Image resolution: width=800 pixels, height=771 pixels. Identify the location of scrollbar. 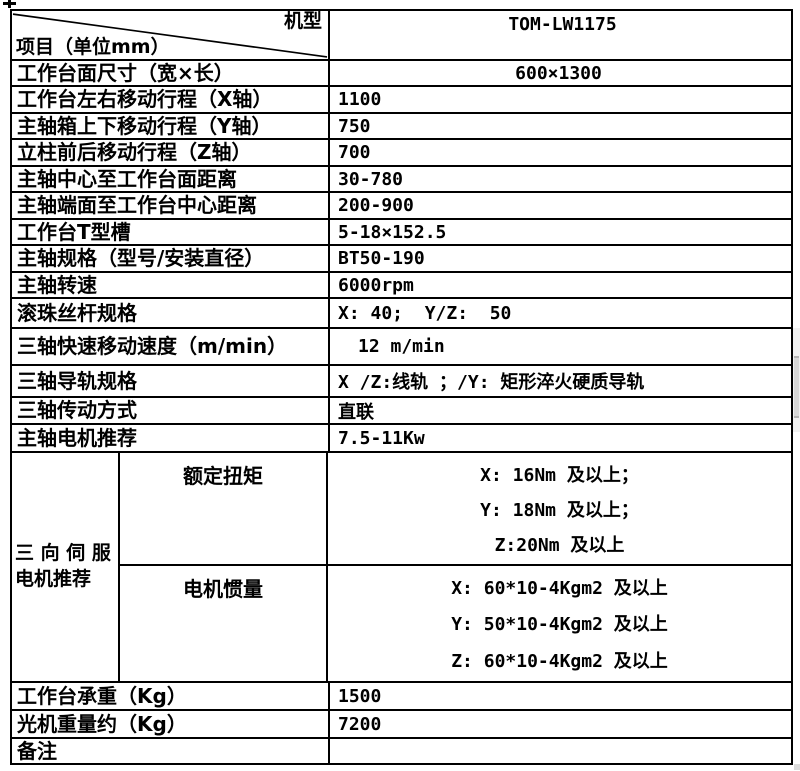
(796, 380).